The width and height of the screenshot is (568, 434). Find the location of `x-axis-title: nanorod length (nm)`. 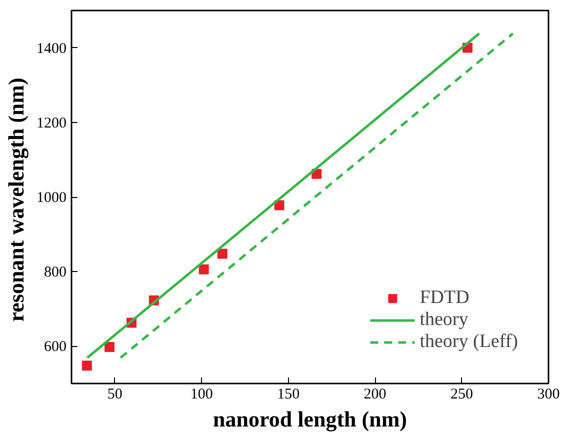

x-axis-title: nanorod length (nm) is located at coordinates (310, 419).